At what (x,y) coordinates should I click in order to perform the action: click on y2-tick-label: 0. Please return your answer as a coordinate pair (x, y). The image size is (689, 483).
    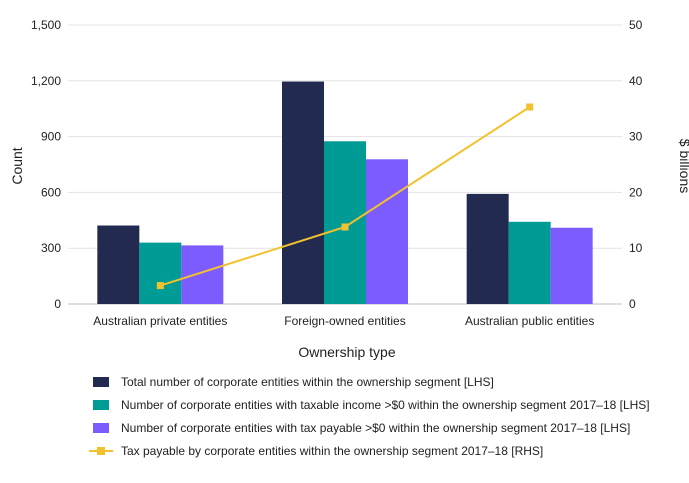
    Looking at the image, I should click on (632, 304).